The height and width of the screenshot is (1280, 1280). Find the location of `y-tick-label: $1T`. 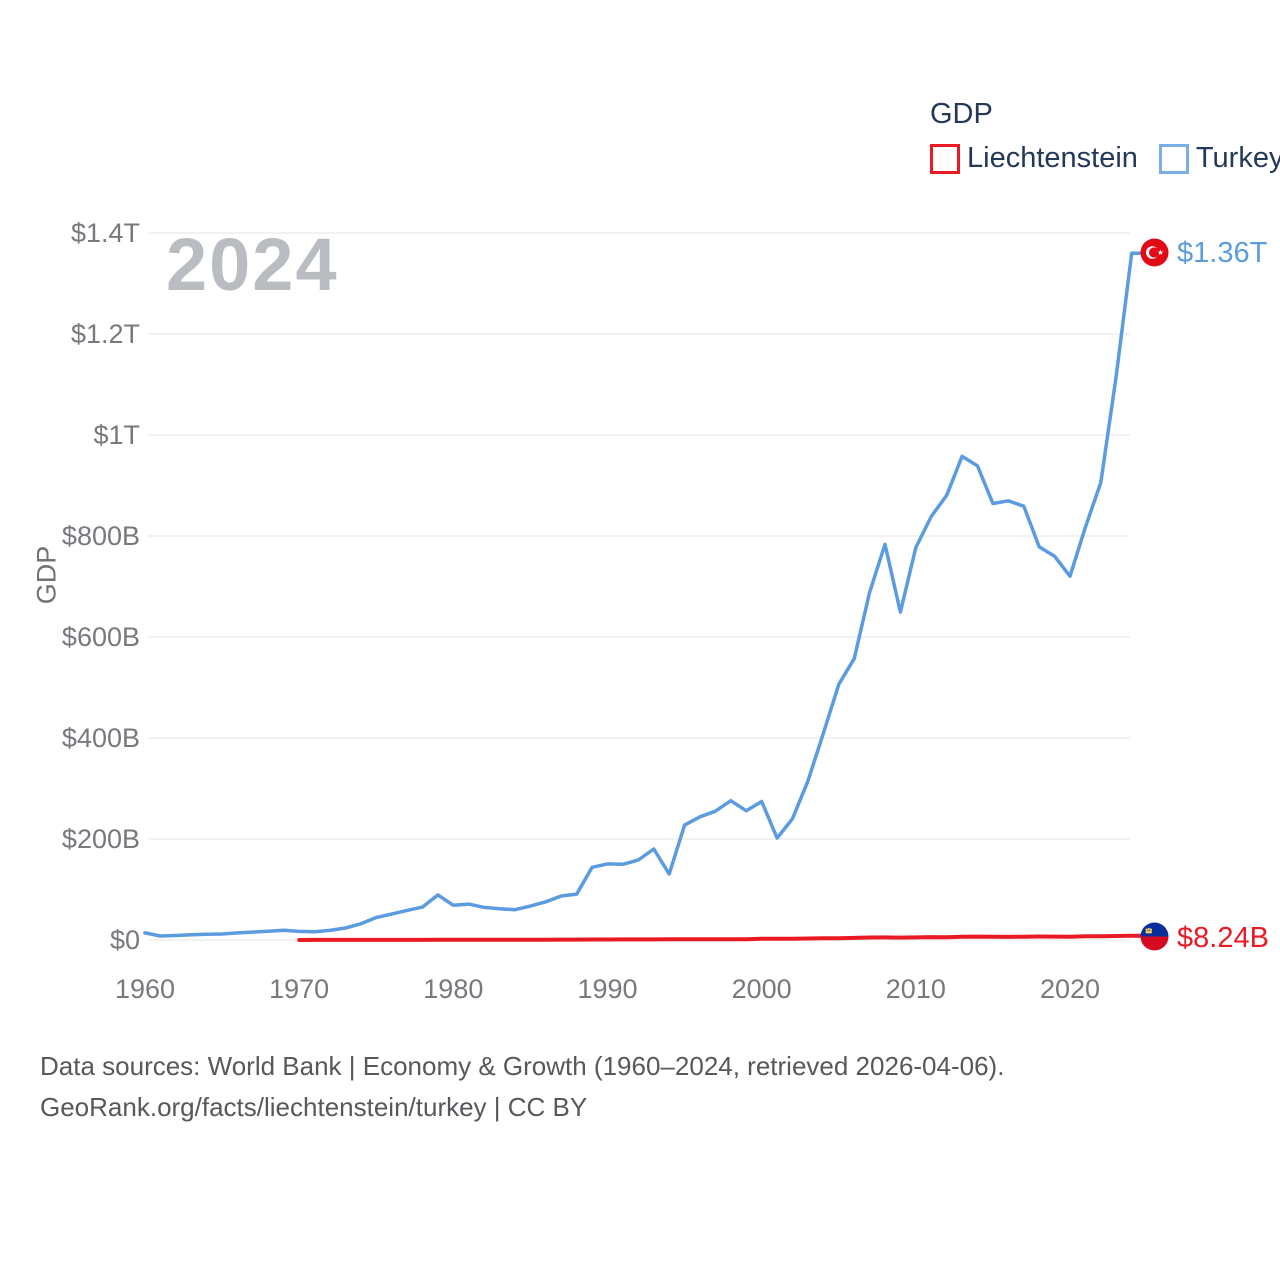

y-tick-label: $1T is located at coordinates (116, 435).